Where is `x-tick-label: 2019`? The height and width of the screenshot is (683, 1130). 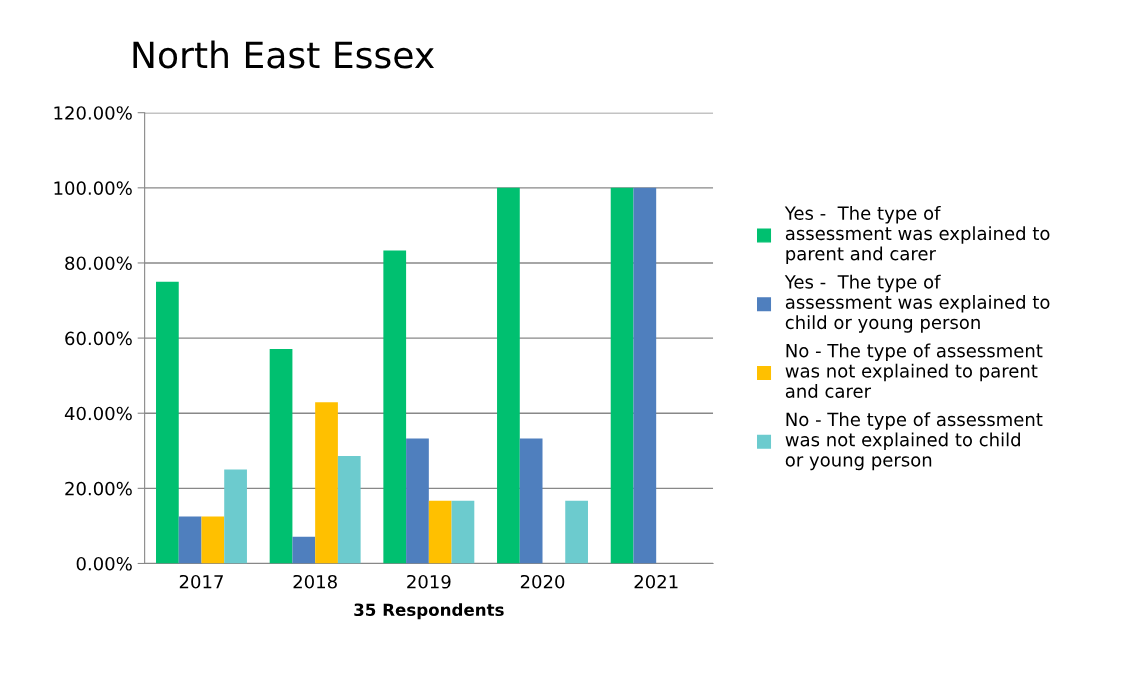 x-tick-label: 2019 is located at coordinates (429, 581).